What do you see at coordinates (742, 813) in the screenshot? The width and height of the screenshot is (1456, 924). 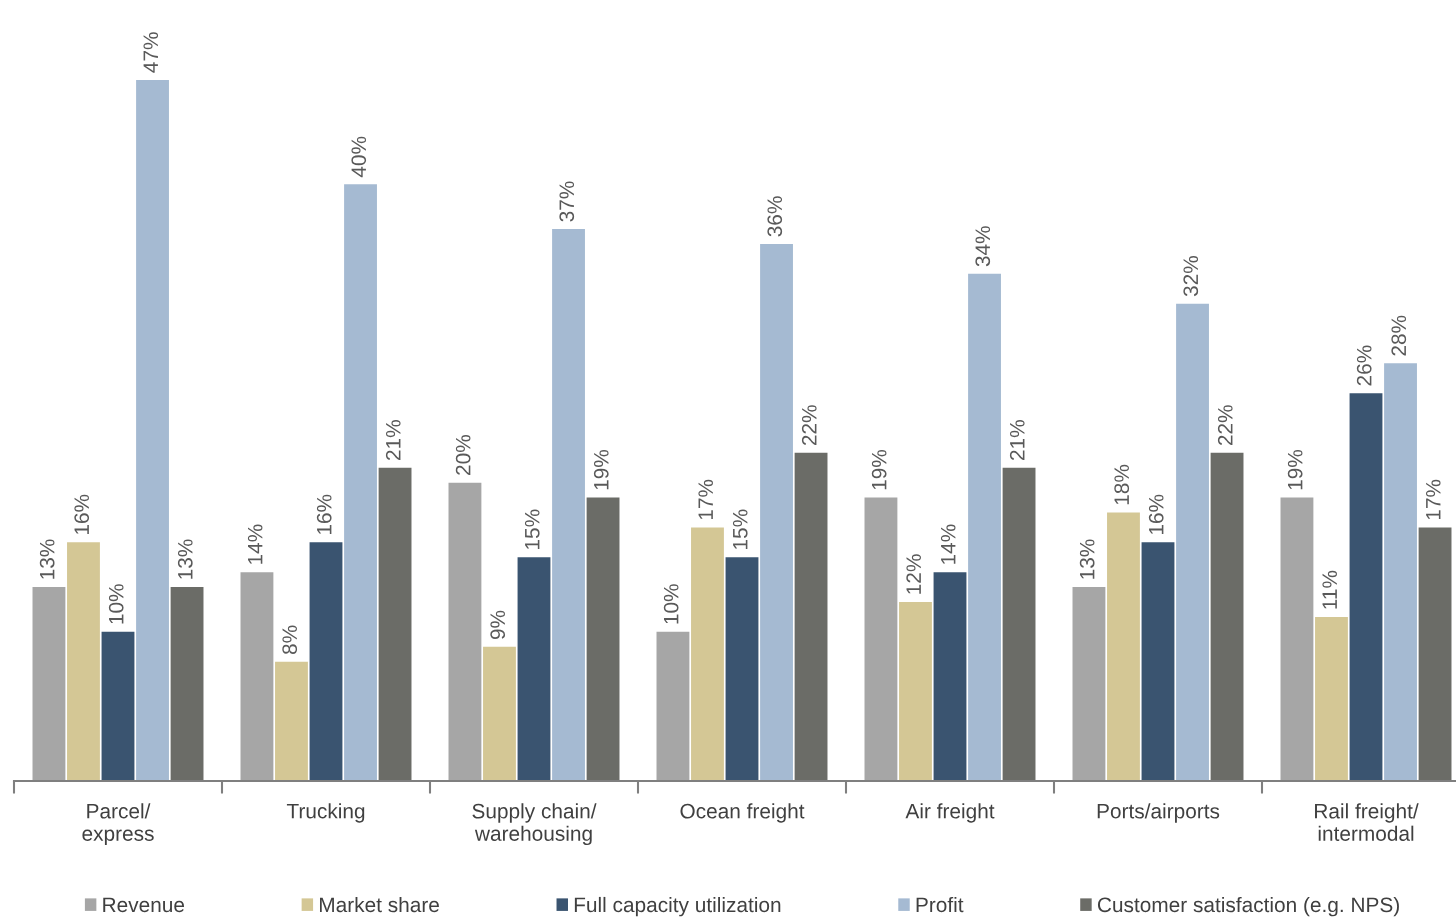 I see `x-tick-label: Ocean freight` at bounding box center [742, 813].